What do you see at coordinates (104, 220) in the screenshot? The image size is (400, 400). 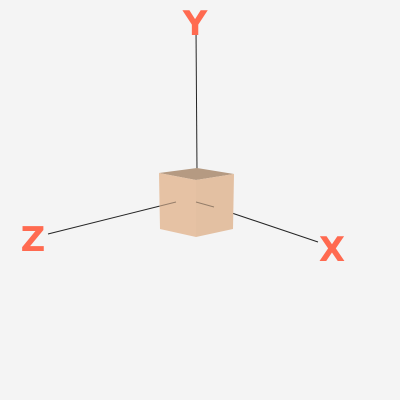 I see `z-axis-line` at bounding box center [104, 220].